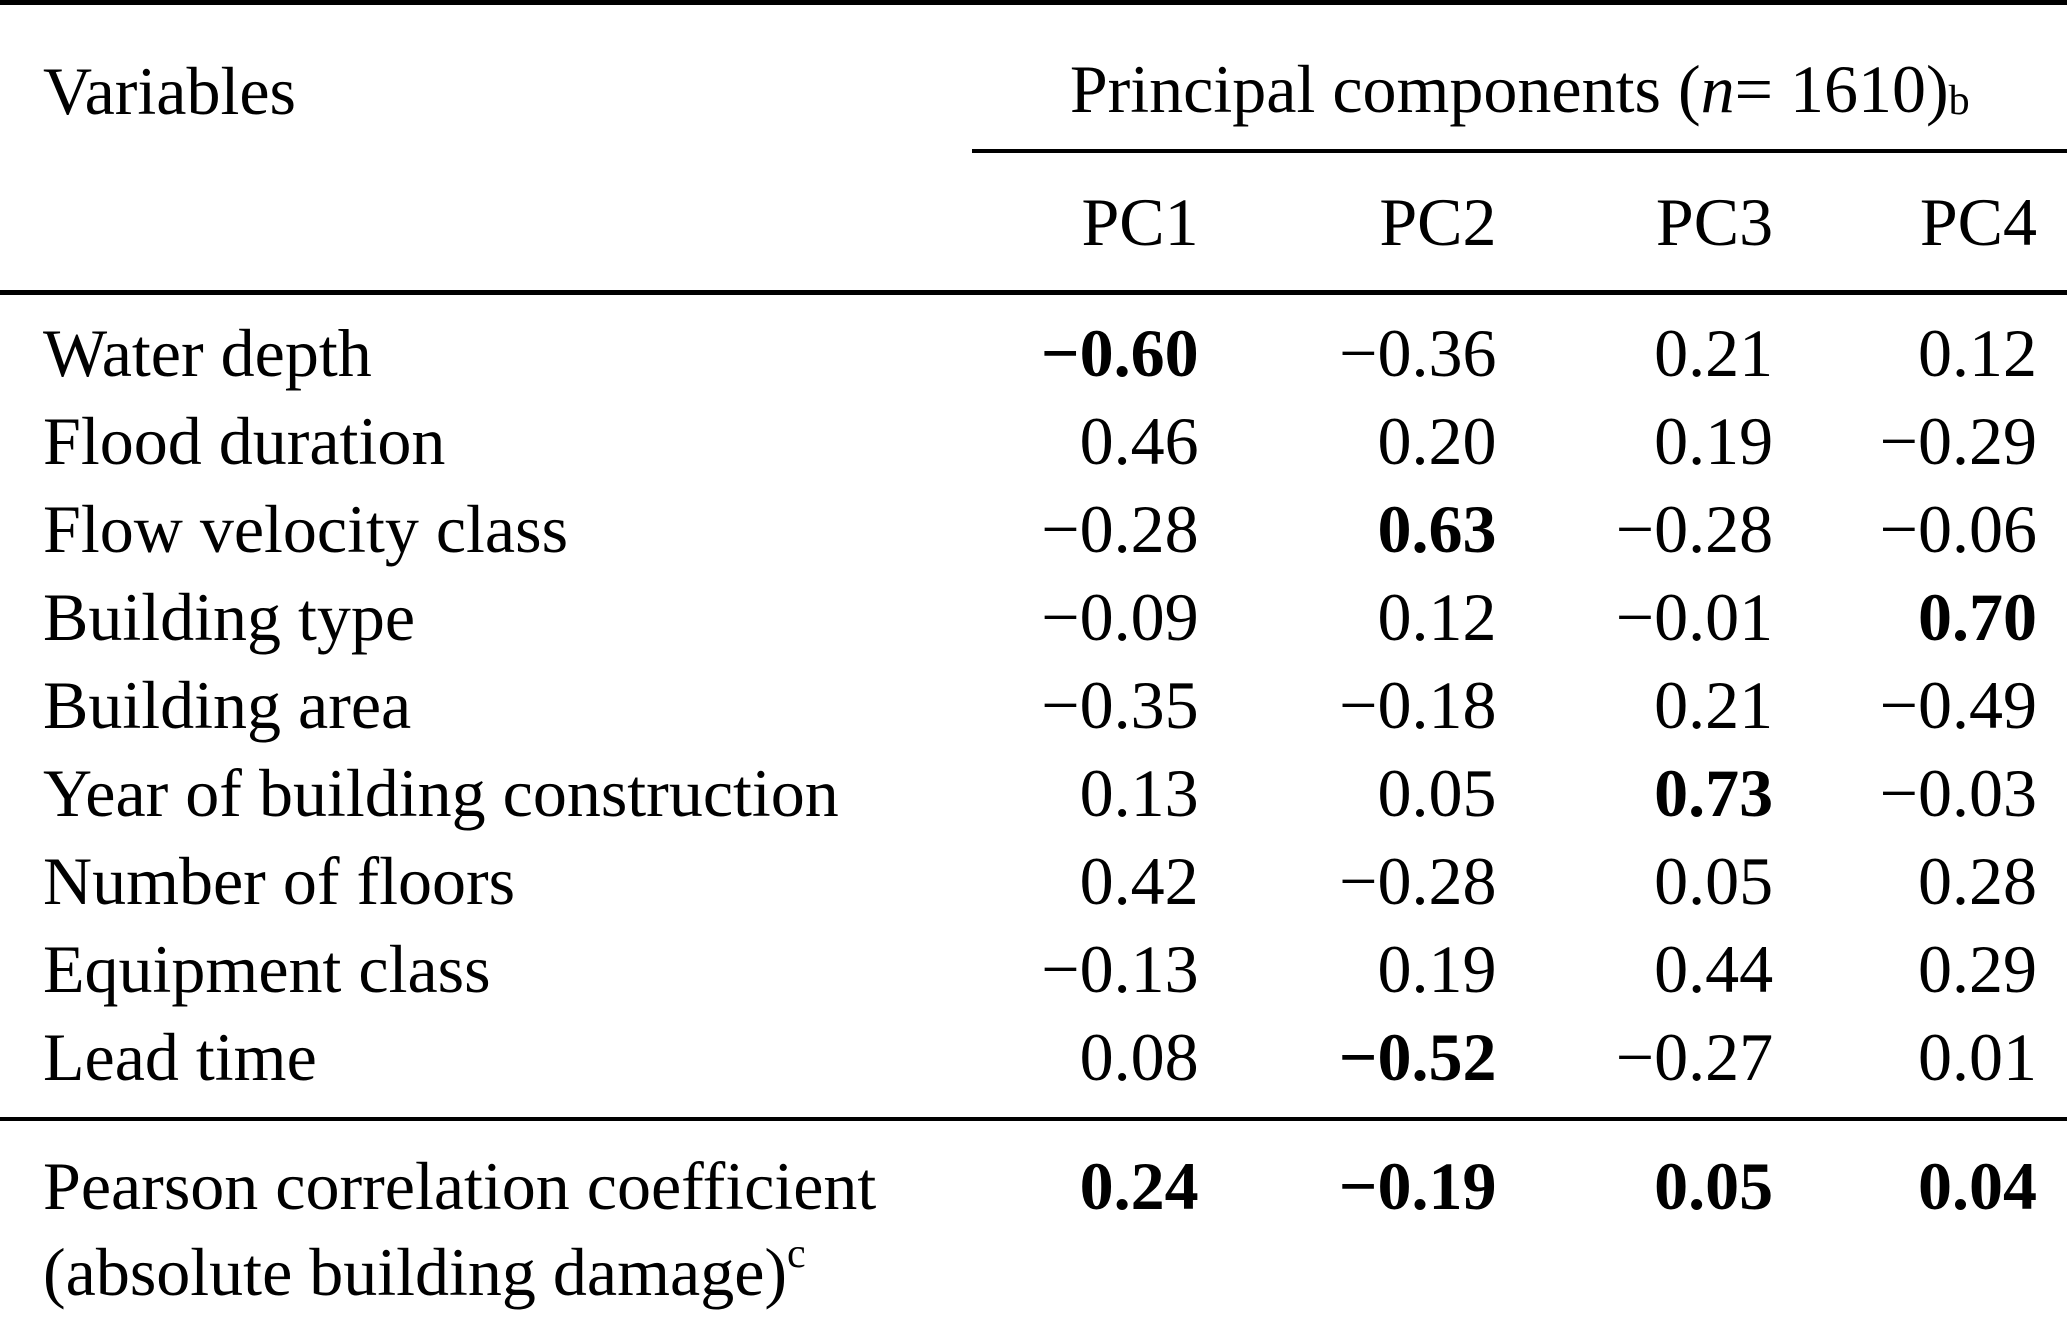  I want to click on table-header-pc-row: PC1 PC2 PC3 PC4, so click(1033, 224).